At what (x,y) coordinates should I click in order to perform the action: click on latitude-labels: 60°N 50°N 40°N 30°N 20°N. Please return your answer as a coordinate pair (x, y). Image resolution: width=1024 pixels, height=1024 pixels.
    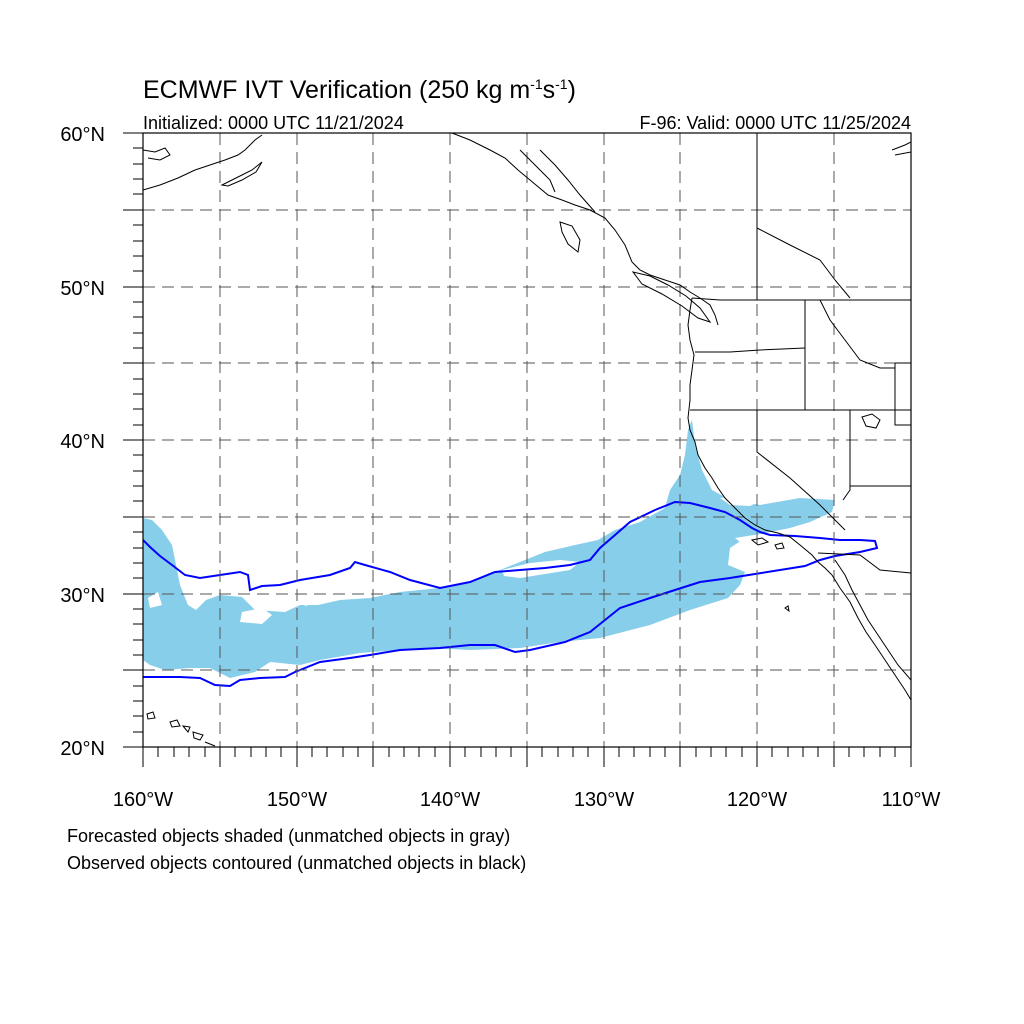
    Looking at the image, I should click on (82, 442).